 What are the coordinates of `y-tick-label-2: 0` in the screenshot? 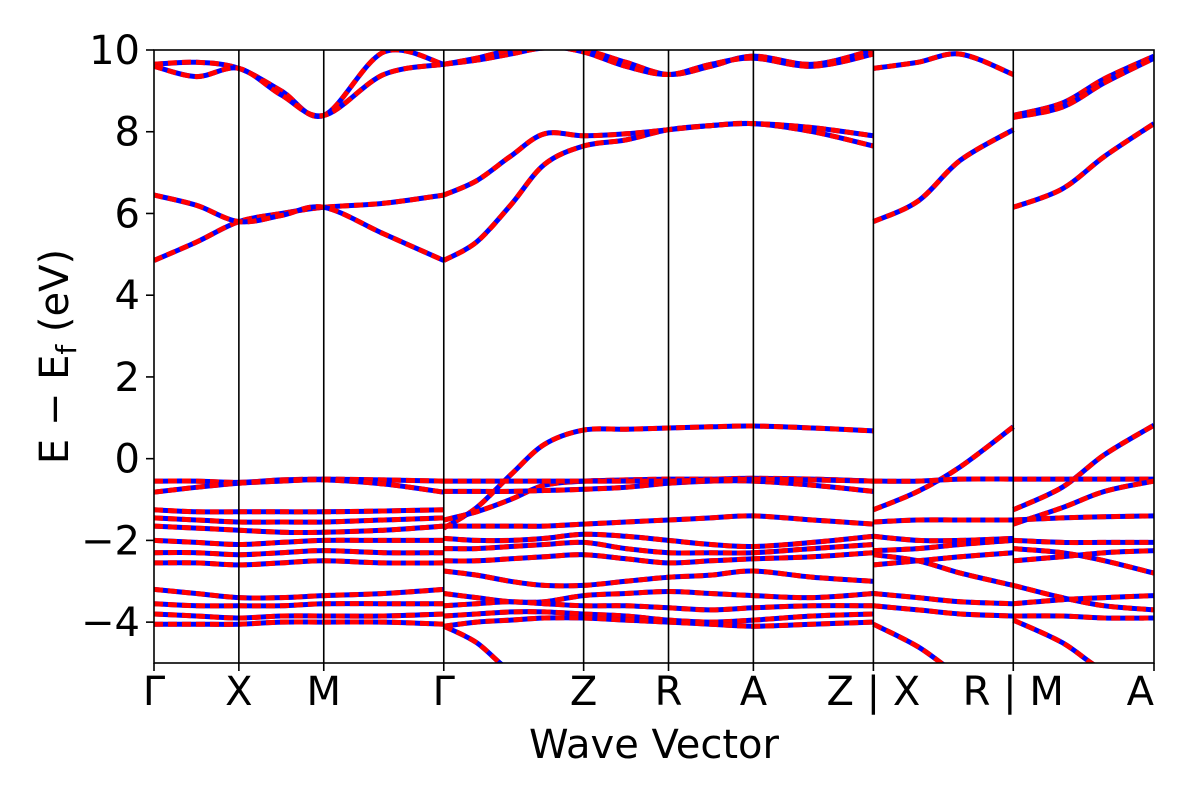 It's located at (127, 460).